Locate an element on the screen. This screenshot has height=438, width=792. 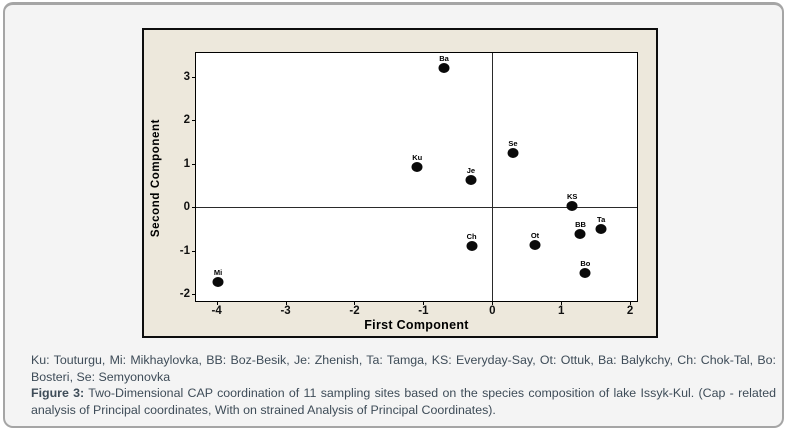
data-point-BB is located at coordinates (580, 233).